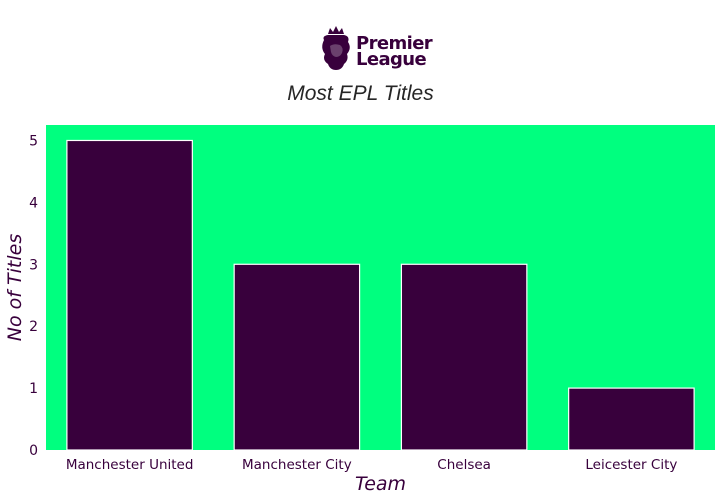  I want to click on premier-league-lion-icon, so click(336, 48).